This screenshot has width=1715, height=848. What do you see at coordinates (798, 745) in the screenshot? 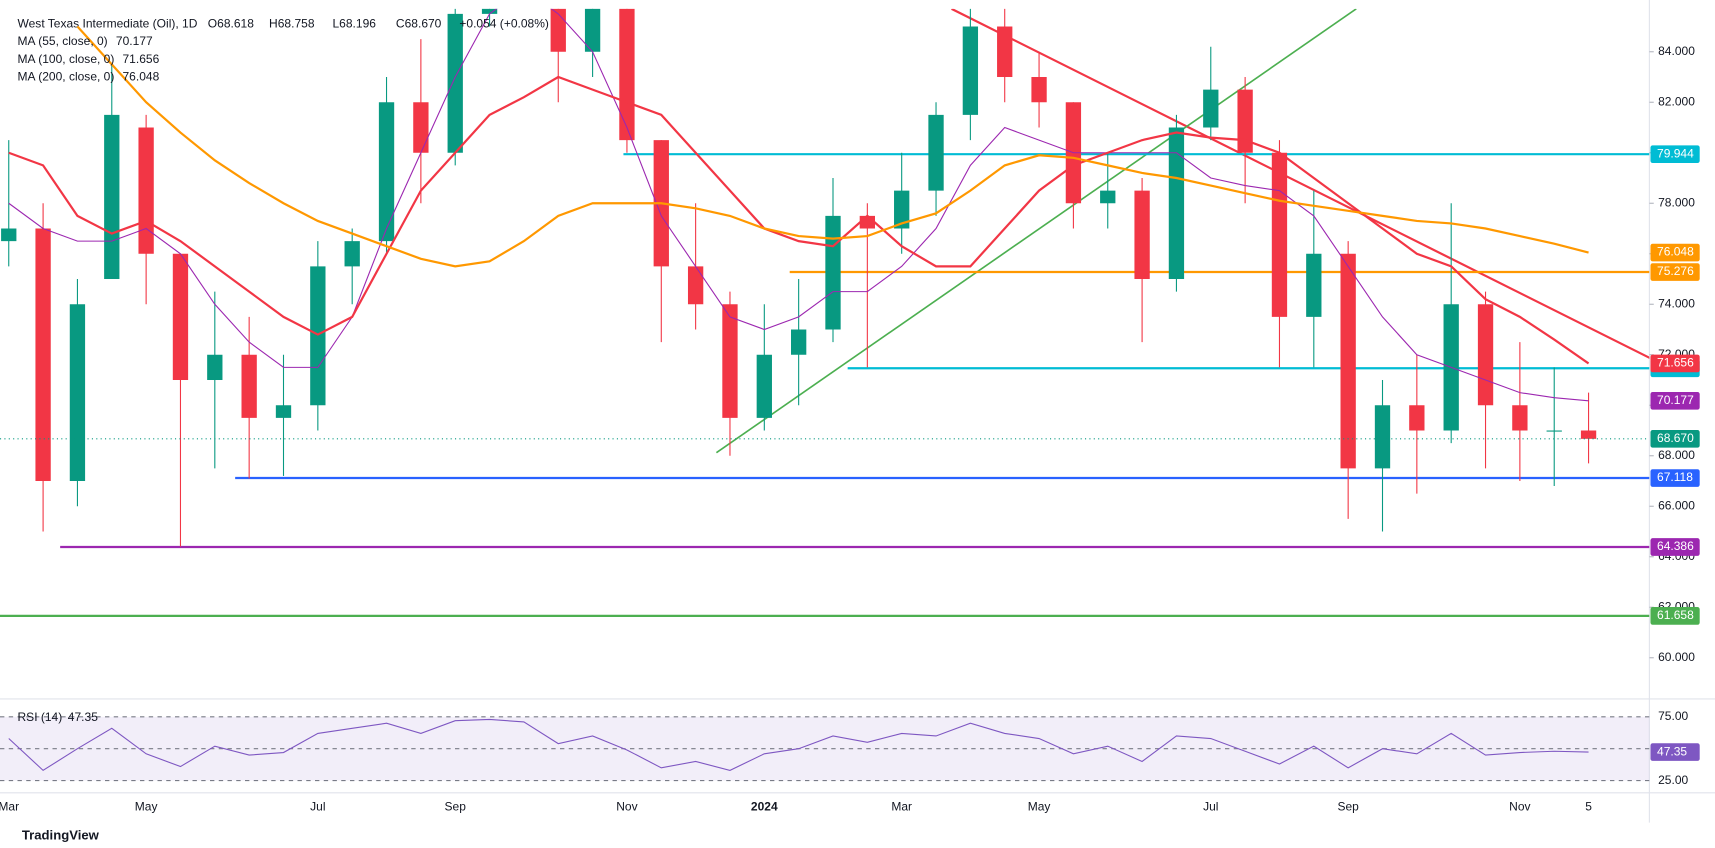
I see `rsi-line` at bounding box center [798, 745].